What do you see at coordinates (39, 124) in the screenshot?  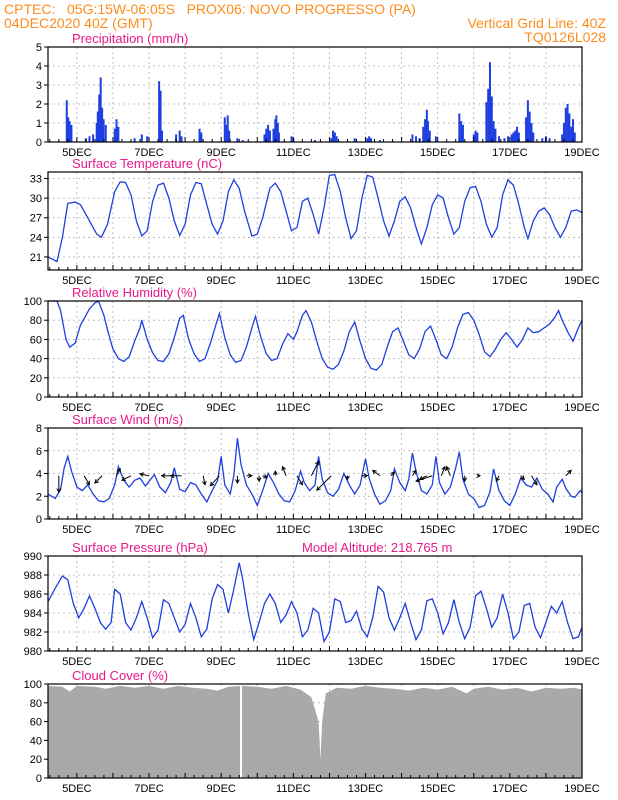 I see `precipitation-mm-h-ytick-label: 1` at bounding box center [39, 124].